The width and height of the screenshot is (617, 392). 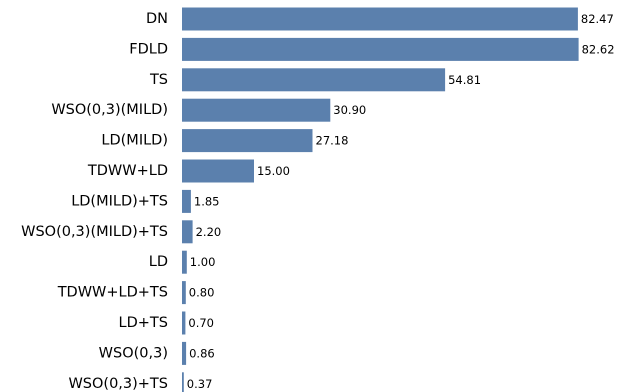 What do you see at coordinates (143, 323) in the screenshot?
I see `category-label-10: LD+TS` at bounding box center [143, 323].